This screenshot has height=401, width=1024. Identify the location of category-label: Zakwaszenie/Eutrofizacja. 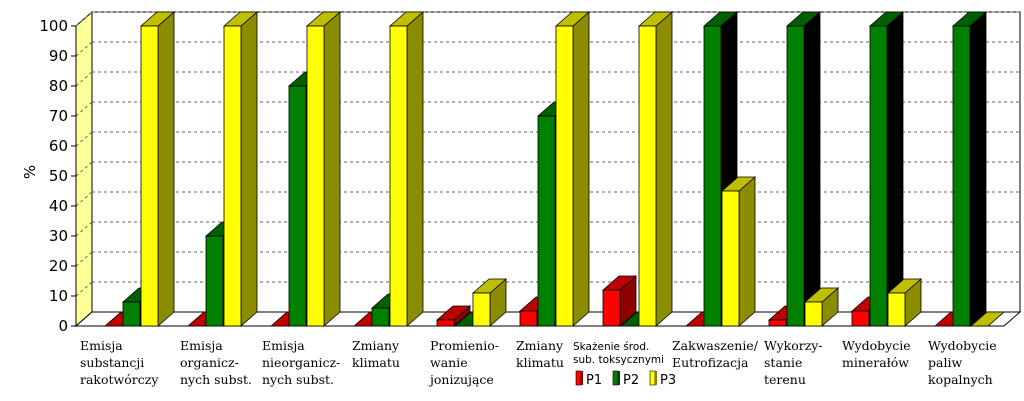
(715, 354).